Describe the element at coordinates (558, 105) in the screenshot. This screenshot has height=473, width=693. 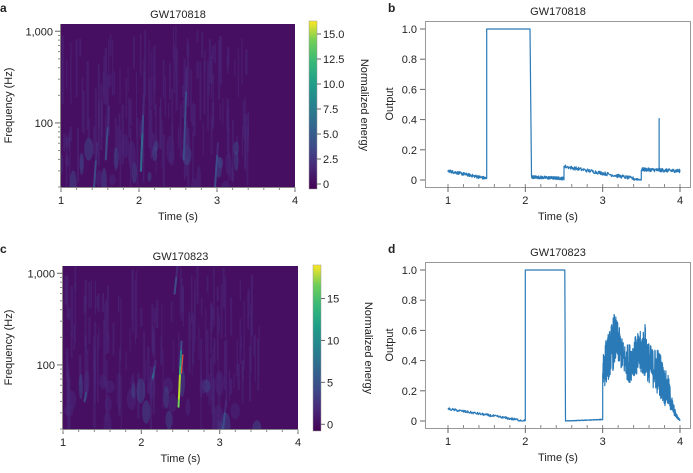
I see `plot-frame` at that location.